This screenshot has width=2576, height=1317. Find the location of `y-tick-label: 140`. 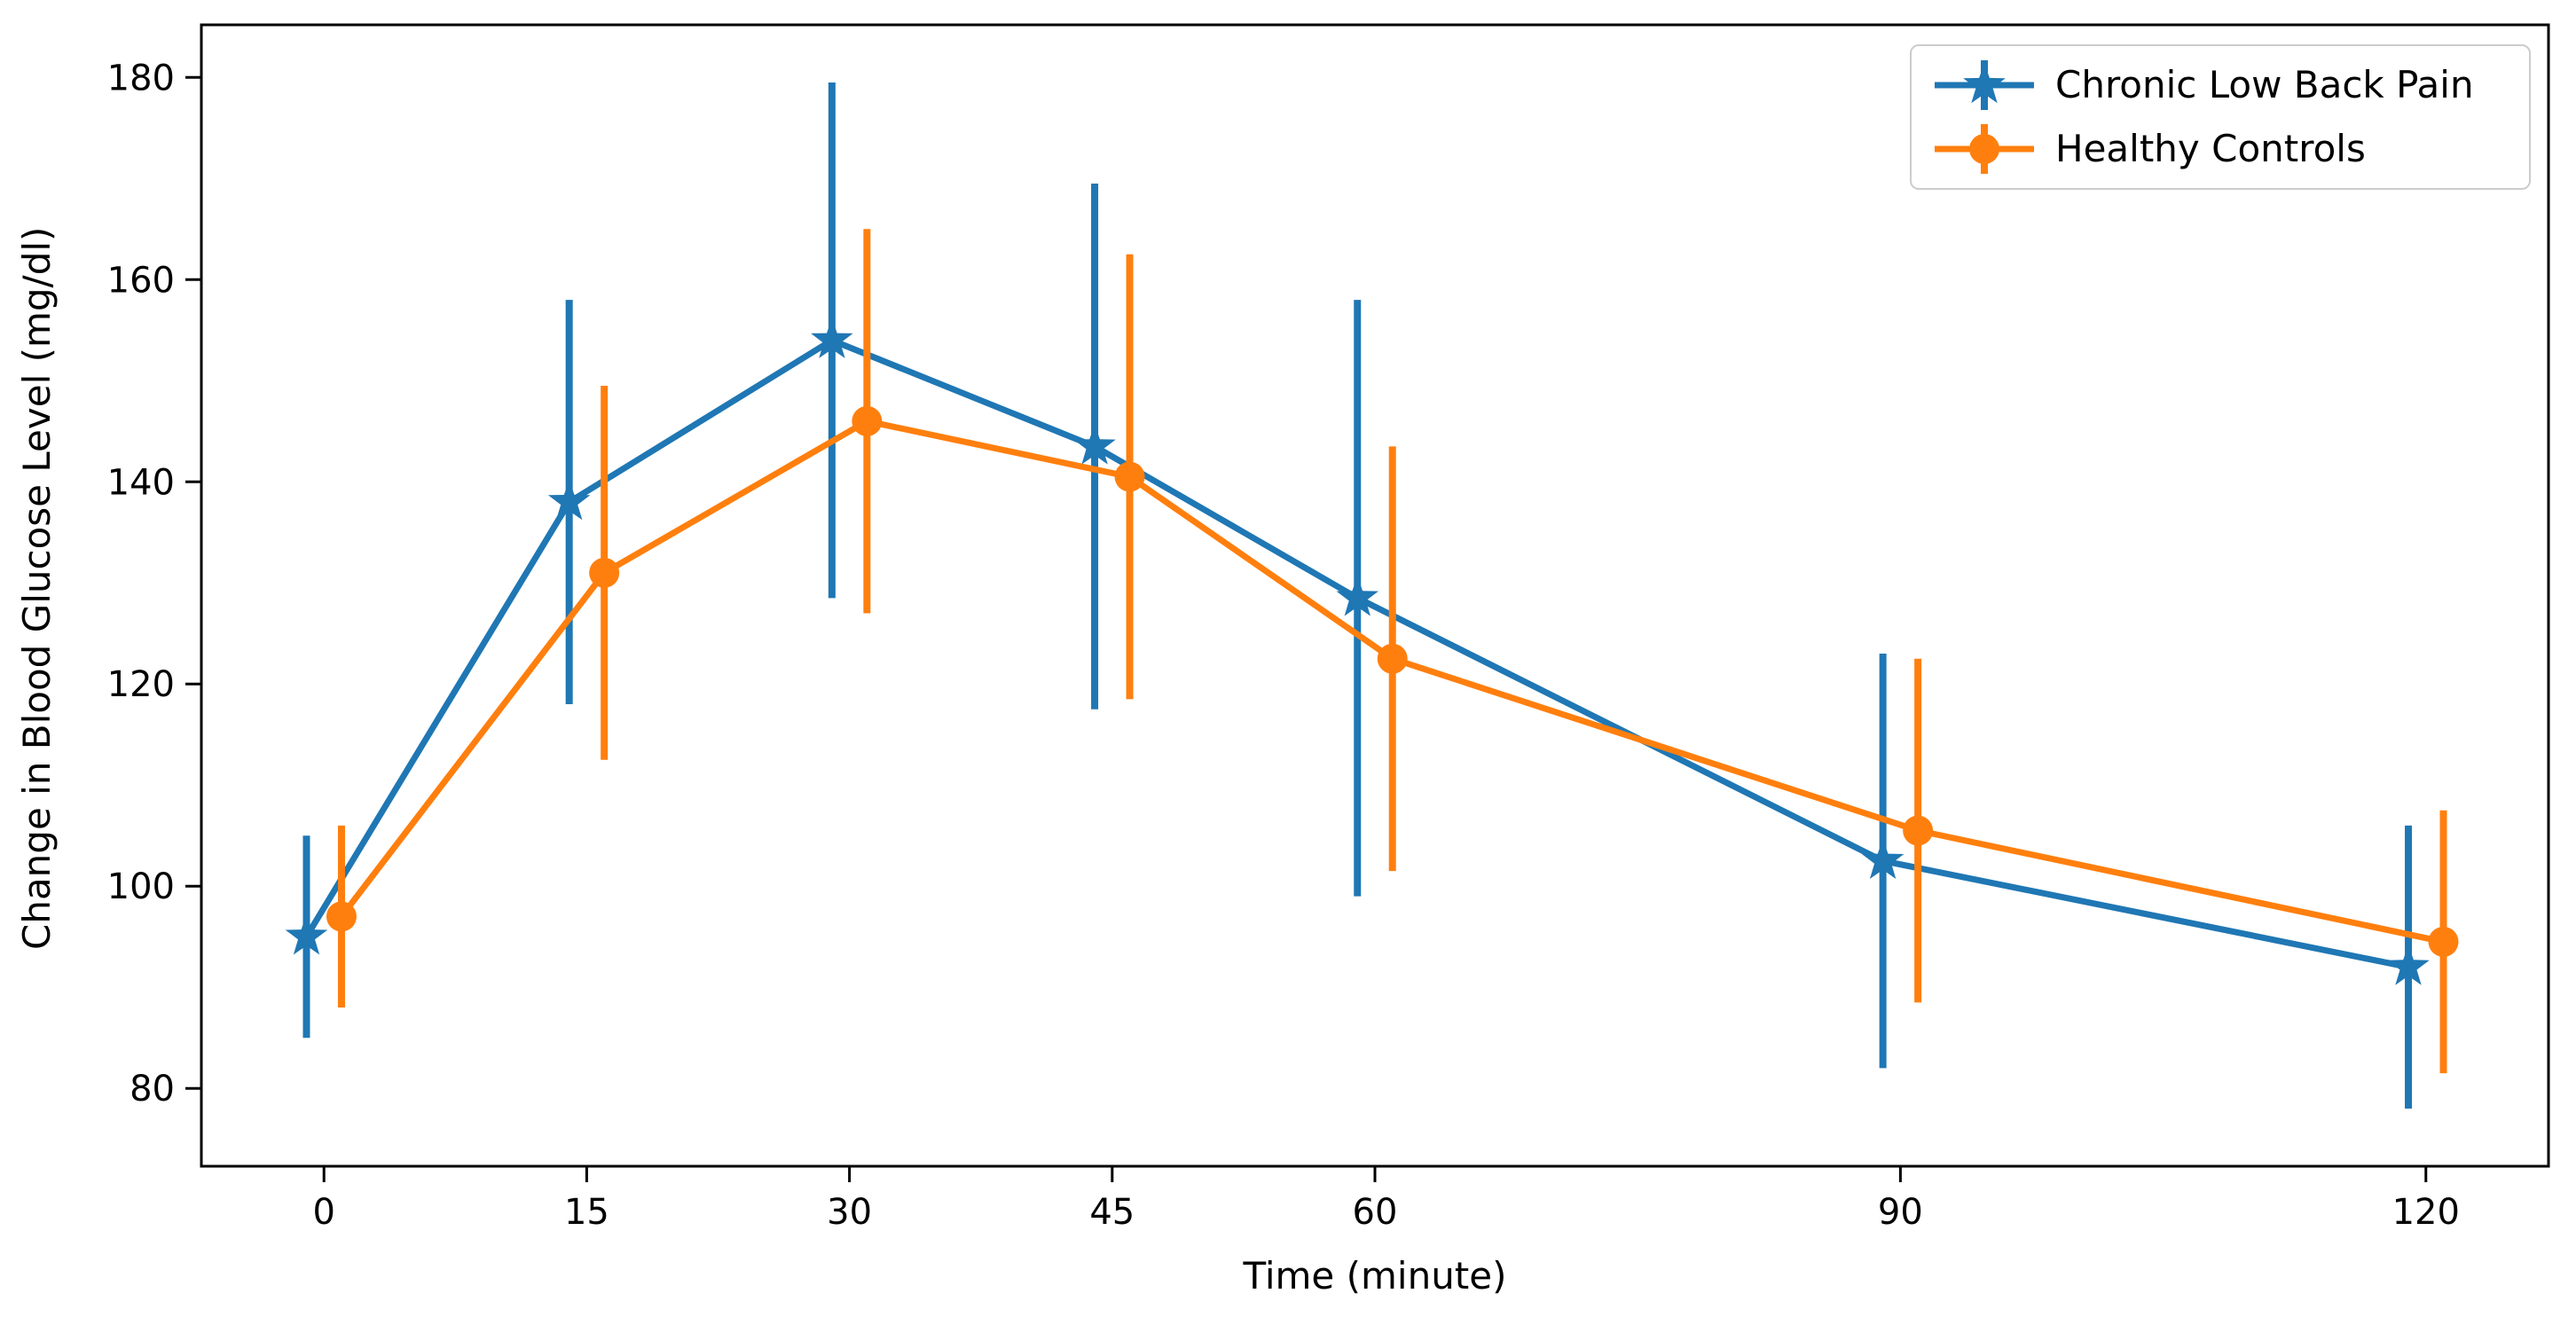

y-tick-label: 140 is located at coordinates (141, 483).